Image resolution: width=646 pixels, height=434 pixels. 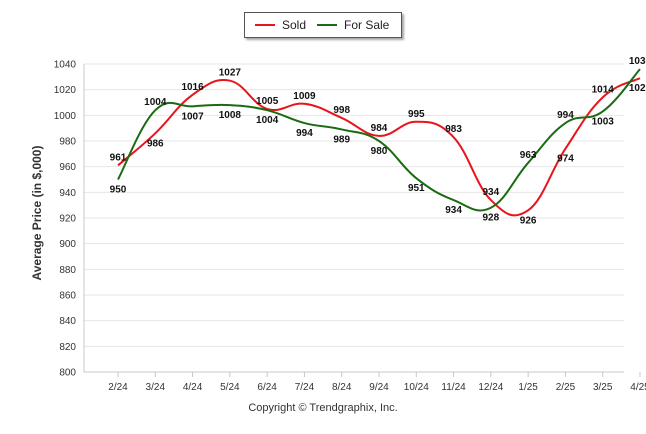 I want to click on x-tick-label: 9/24, so click(x=379, y=387).